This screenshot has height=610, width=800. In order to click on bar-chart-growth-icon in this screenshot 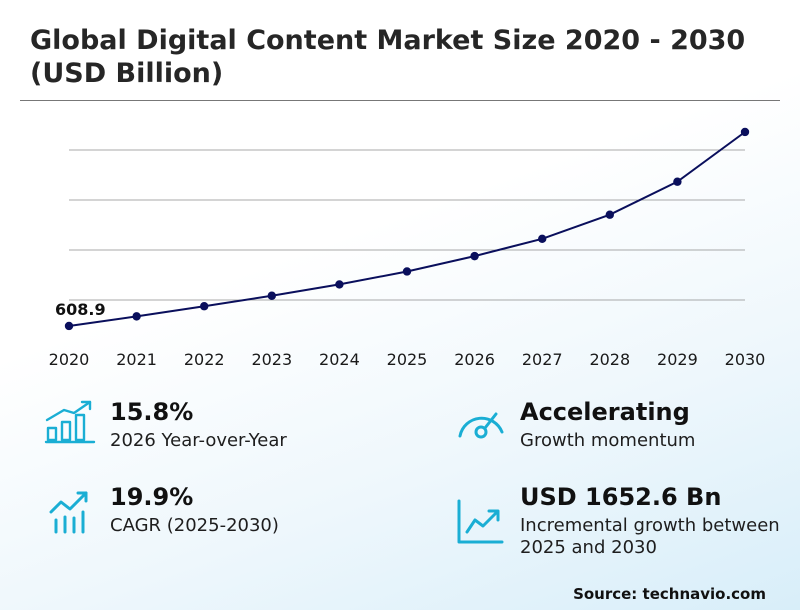, I will do `click(70, 422)`.